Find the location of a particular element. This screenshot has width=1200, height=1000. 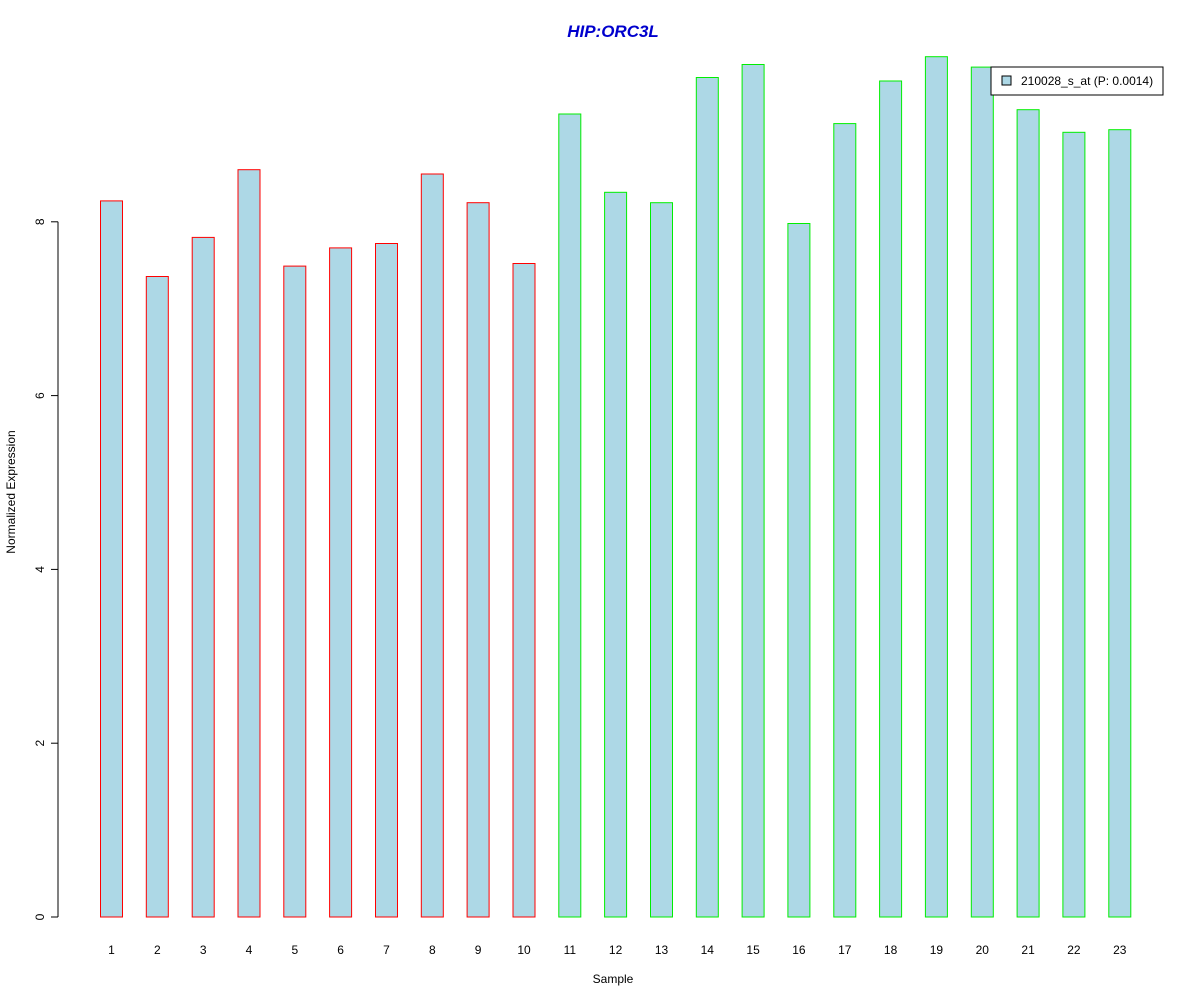

chart-title: HIP:ORC3L is located at coordinates (613, 31).